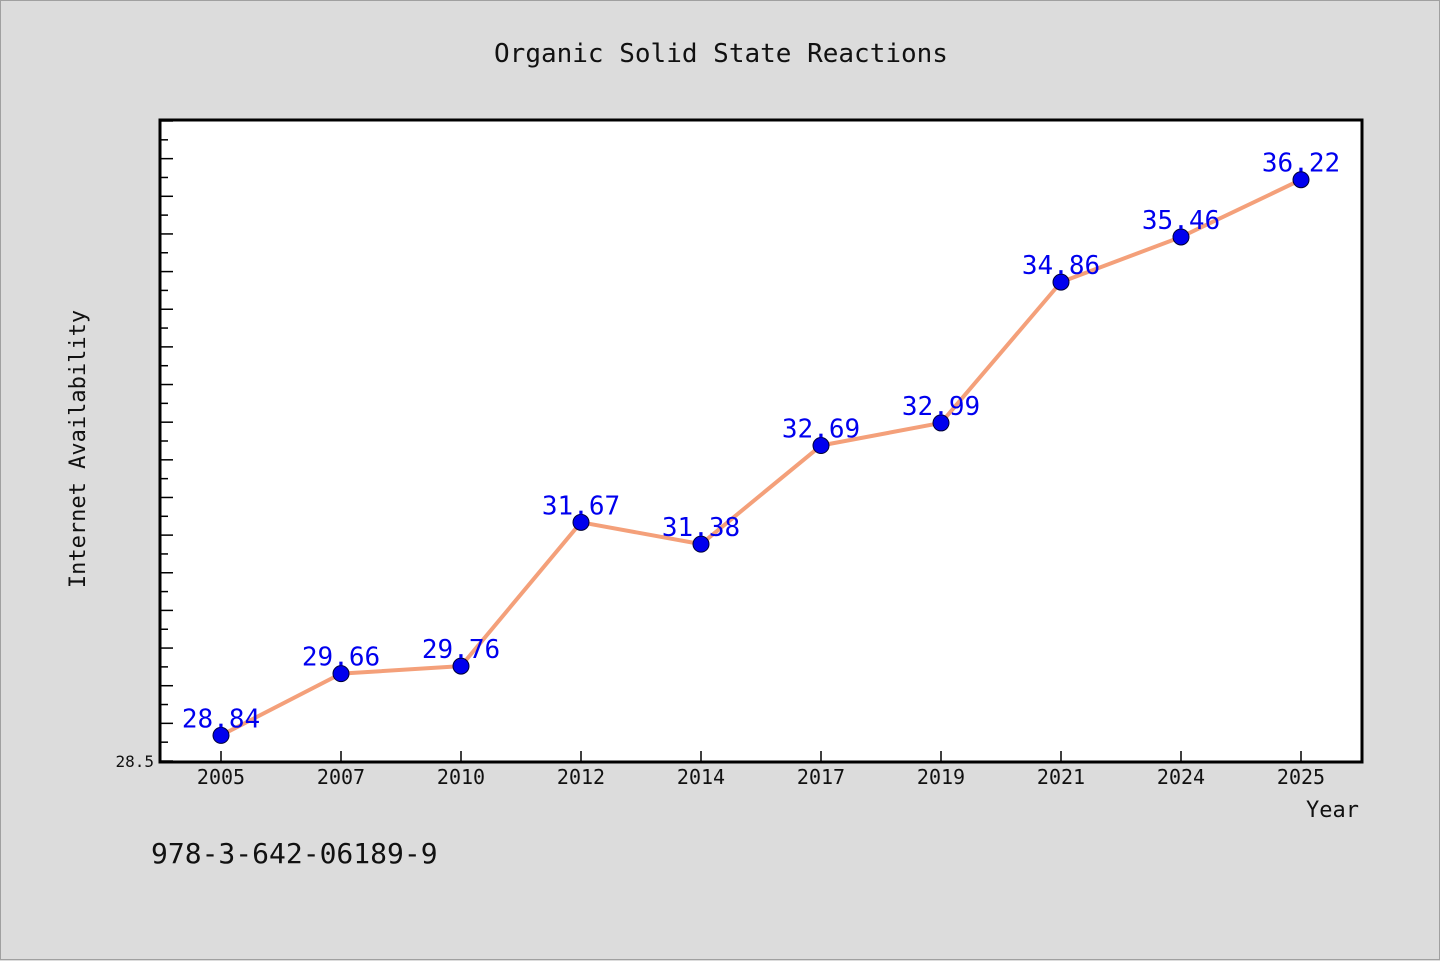 This screenshot has height=961, width=1440. I want to click on x-tick-label: 2005, so click(221, 777).